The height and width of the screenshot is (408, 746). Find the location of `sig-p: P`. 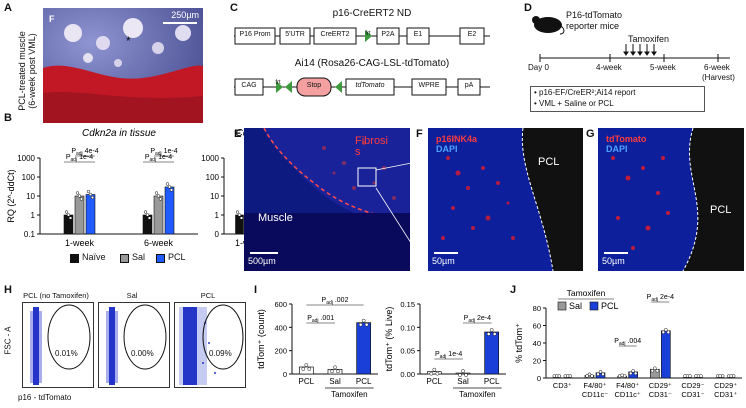

sig-p: P is located at coordinates (324, 300).